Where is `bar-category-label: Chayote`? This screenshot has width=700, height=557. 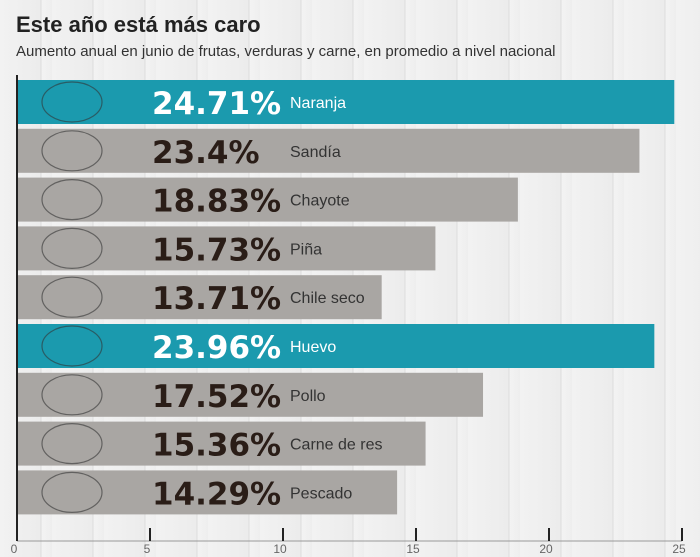
bar-category-label: Chayote is located at coordinates (320, 201).